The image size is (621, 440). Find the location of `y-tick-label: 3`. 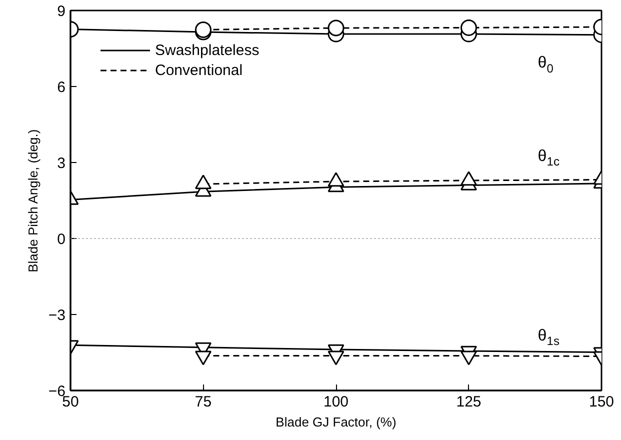

y-tick-label: 3 is located at coordinates (61, 163).